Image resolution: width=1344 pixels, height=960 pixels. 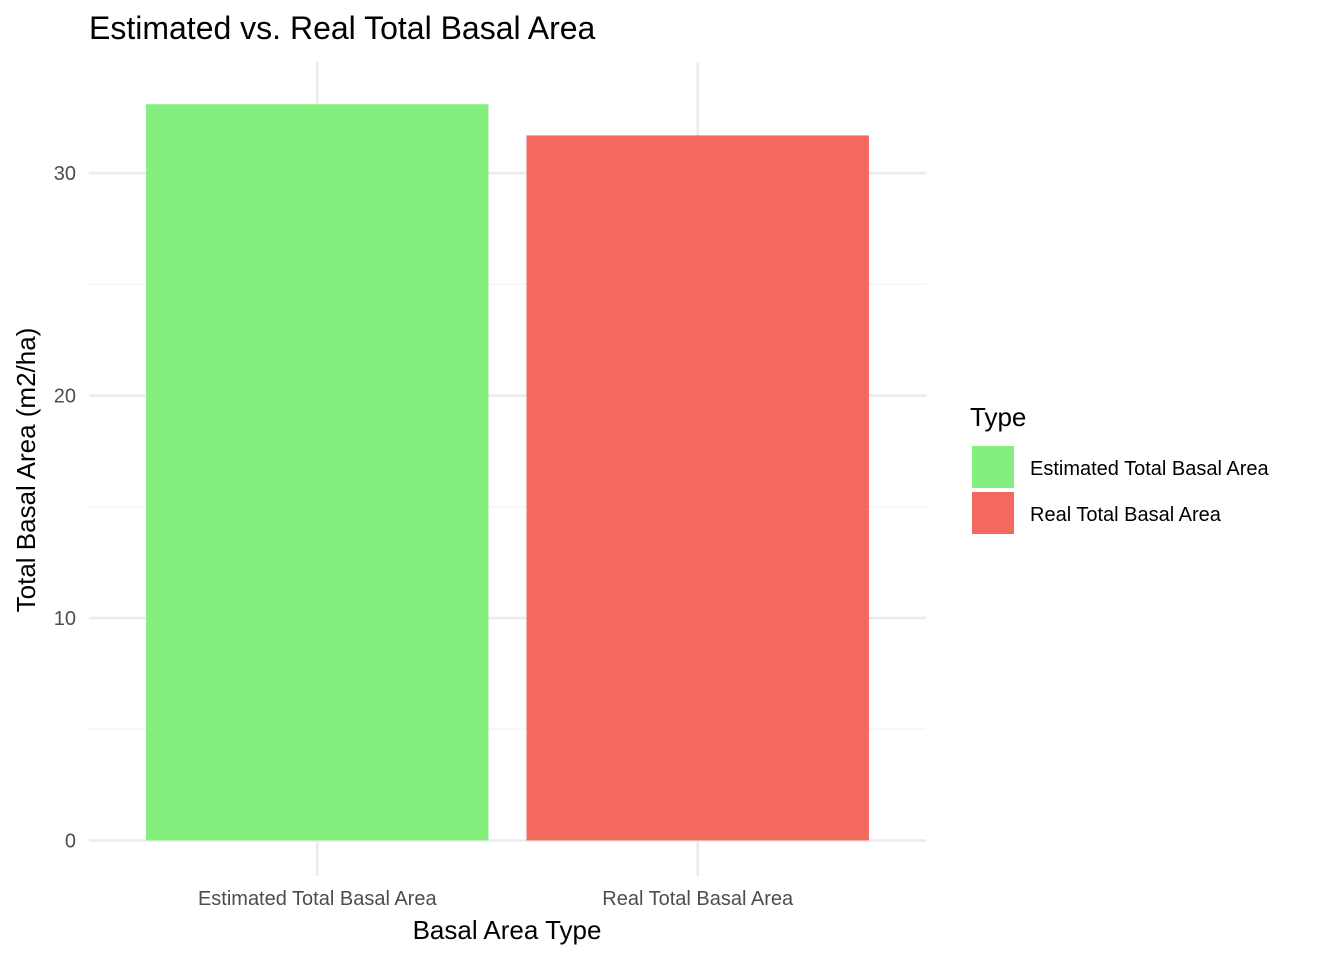 I want to click on x-tick-label: Estimated Total Basal Area, so click(x=318, y=899).